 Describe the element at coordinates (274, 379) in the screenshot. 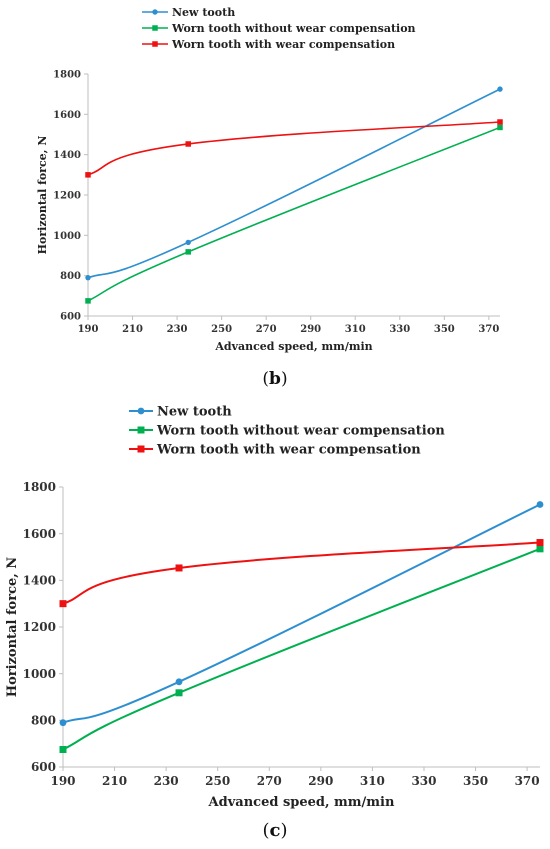

I see `panel-label-b: (b)` at that location.